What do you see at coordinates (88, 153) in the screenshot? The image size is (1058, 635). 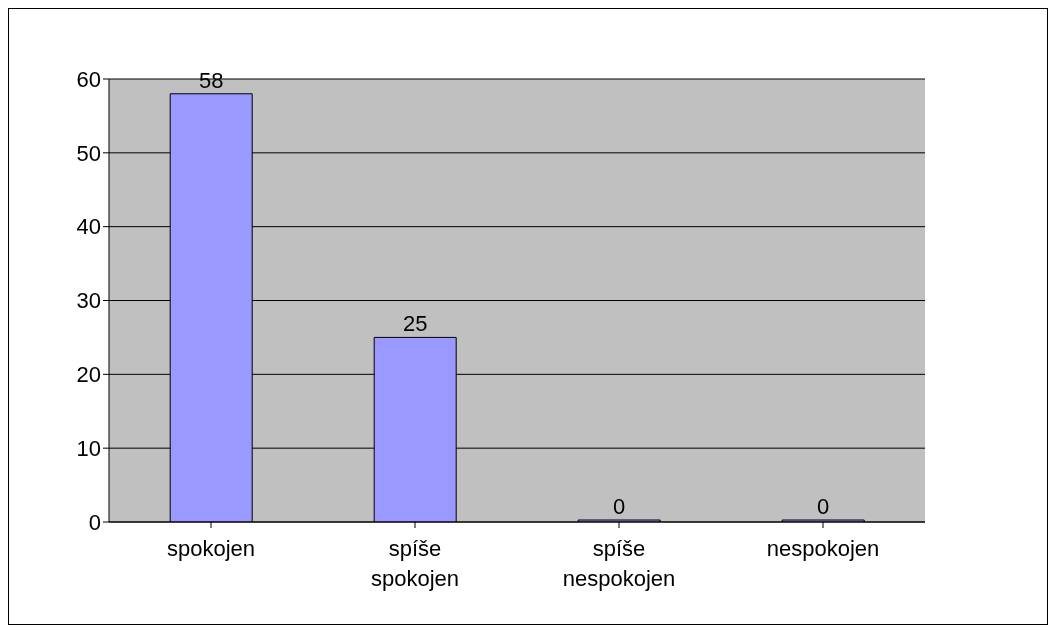 I see `y-tick-label: 50` at bounding box center [88, 153].